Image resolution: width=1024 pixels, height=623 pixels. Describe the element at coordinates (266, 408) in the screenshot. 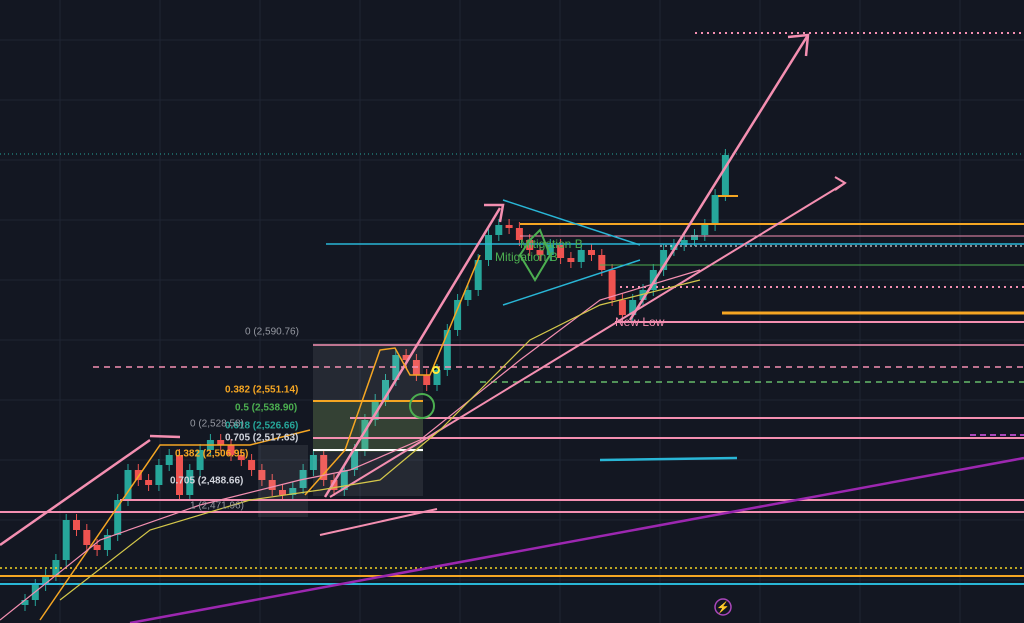

I see `fib-label: 0.5 (2,538.90)` at that location.